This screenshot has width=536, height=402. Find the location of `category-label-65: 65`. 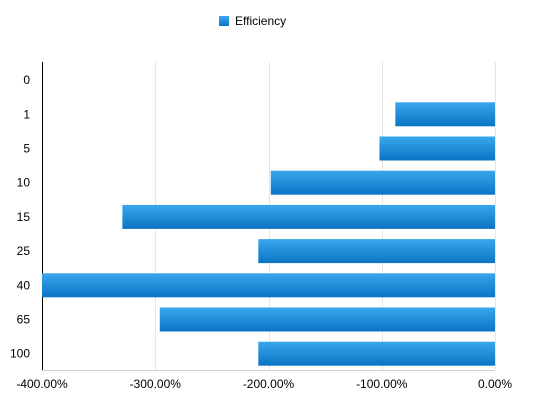

category-label-65: 65 is located at coordinates (24, 320).